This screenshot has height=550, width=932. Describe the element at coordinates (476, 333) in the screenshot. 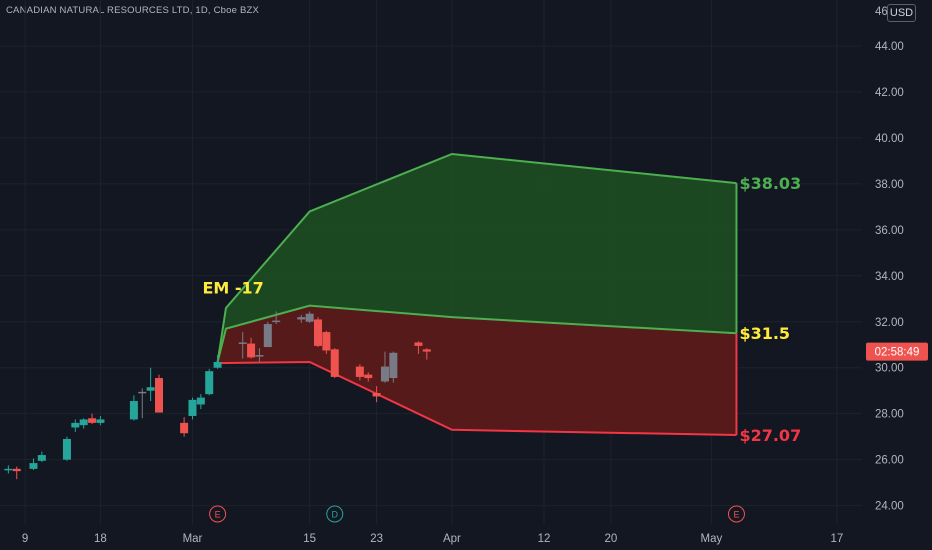

I see `middle-band-line` at that location.